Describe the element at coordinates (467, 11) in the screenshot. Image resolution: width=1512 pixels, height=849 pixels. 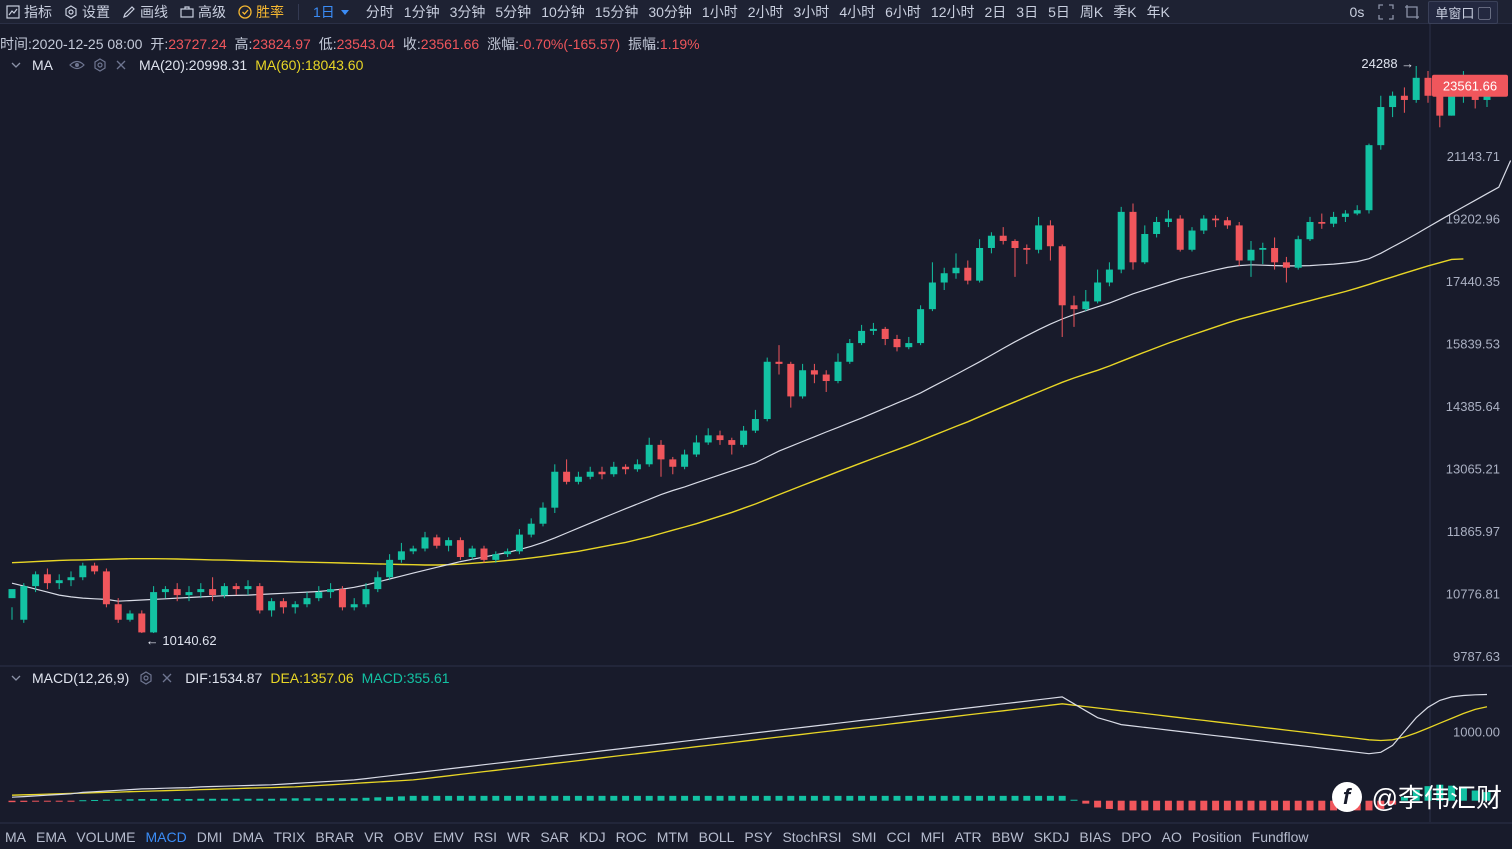
I see `period-tab: 3分钟` at that location.